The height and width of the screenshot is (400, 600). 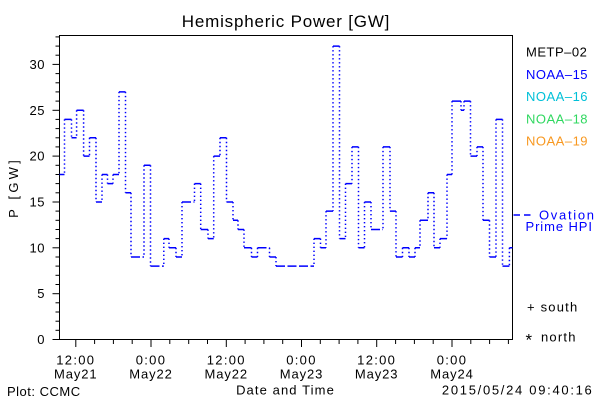 I want to click on svg-text: May21, so click(x=76, y=374).